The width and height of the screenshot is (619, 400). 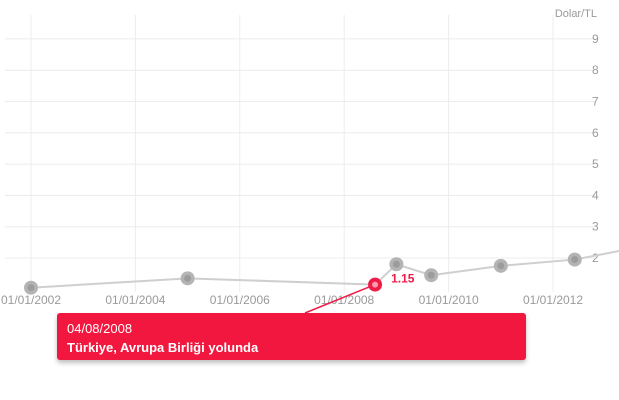 What do you see at coordinates (595, 227) in the screenshot?
I see `y-tick-label: 3` at bounding box center [595, 227].